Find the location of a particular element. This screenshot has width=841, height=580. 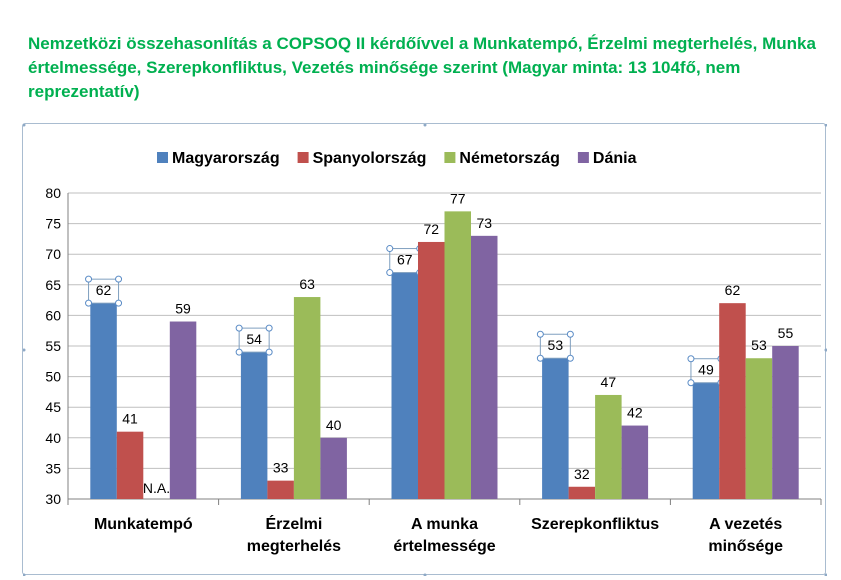

data-label: 32 is located at coordinates (582, 474).